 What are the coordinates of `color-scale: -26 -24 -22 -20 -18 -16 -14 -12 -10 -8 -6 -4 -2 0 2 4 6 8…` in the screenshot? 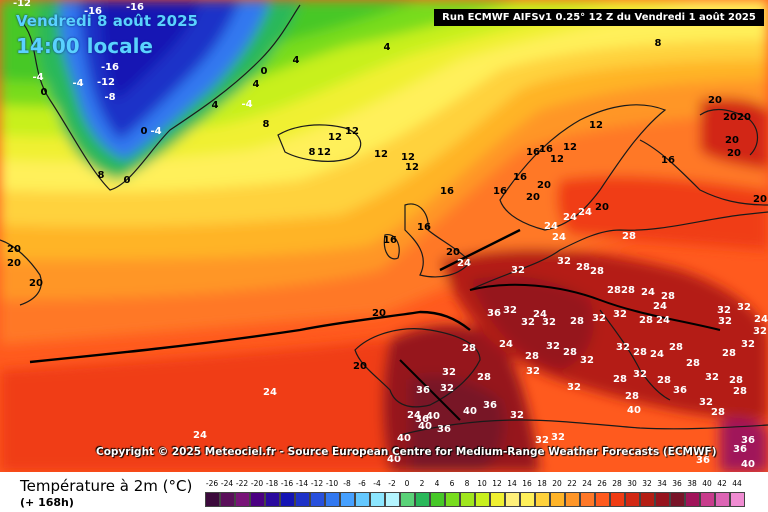 It's located at (477, 494).